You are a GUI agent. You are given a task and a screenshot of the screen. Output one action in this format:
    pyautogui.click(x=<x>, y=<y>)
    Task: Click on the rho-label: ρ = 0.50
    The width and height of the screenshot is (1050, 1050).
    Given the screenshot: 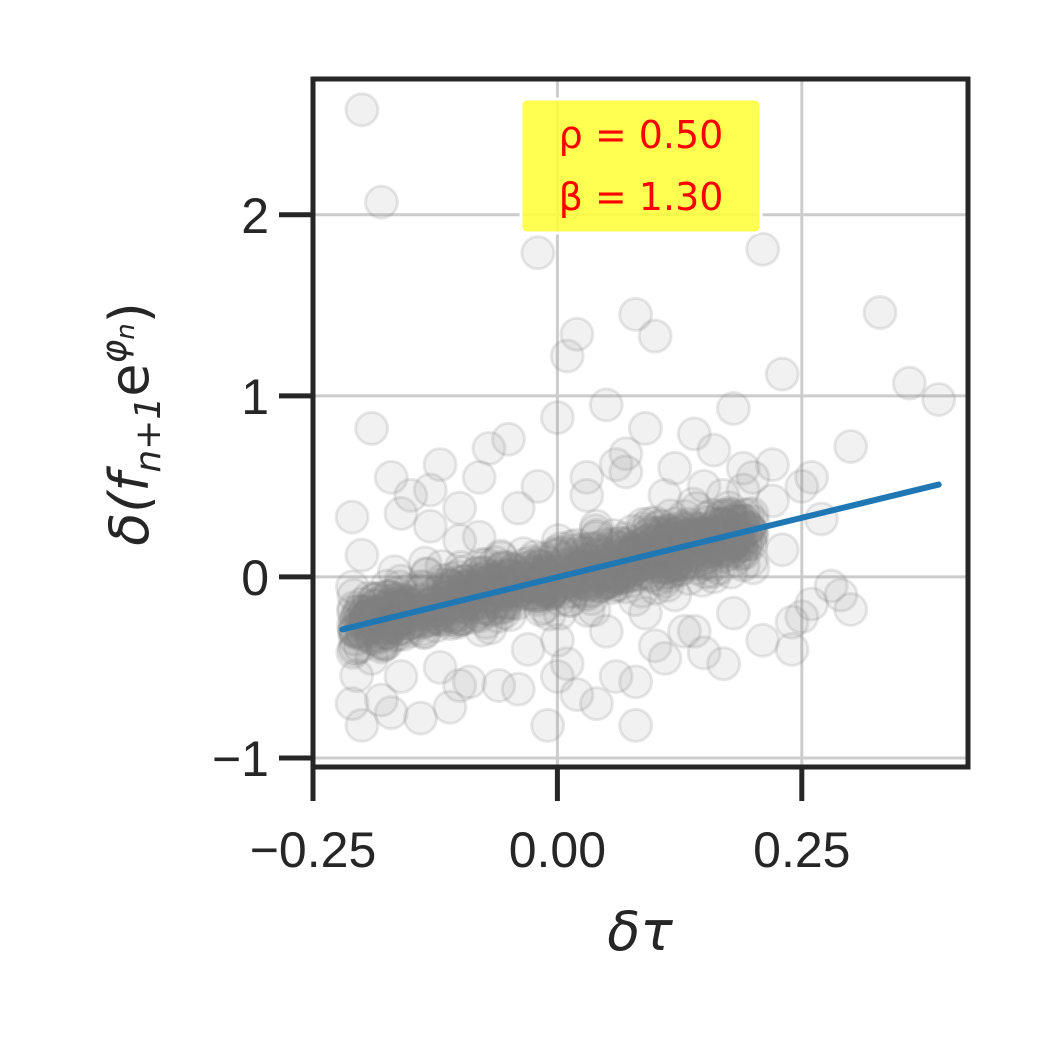 What is the action you would take?
    pyautogui.click(x=641, y=135)
    